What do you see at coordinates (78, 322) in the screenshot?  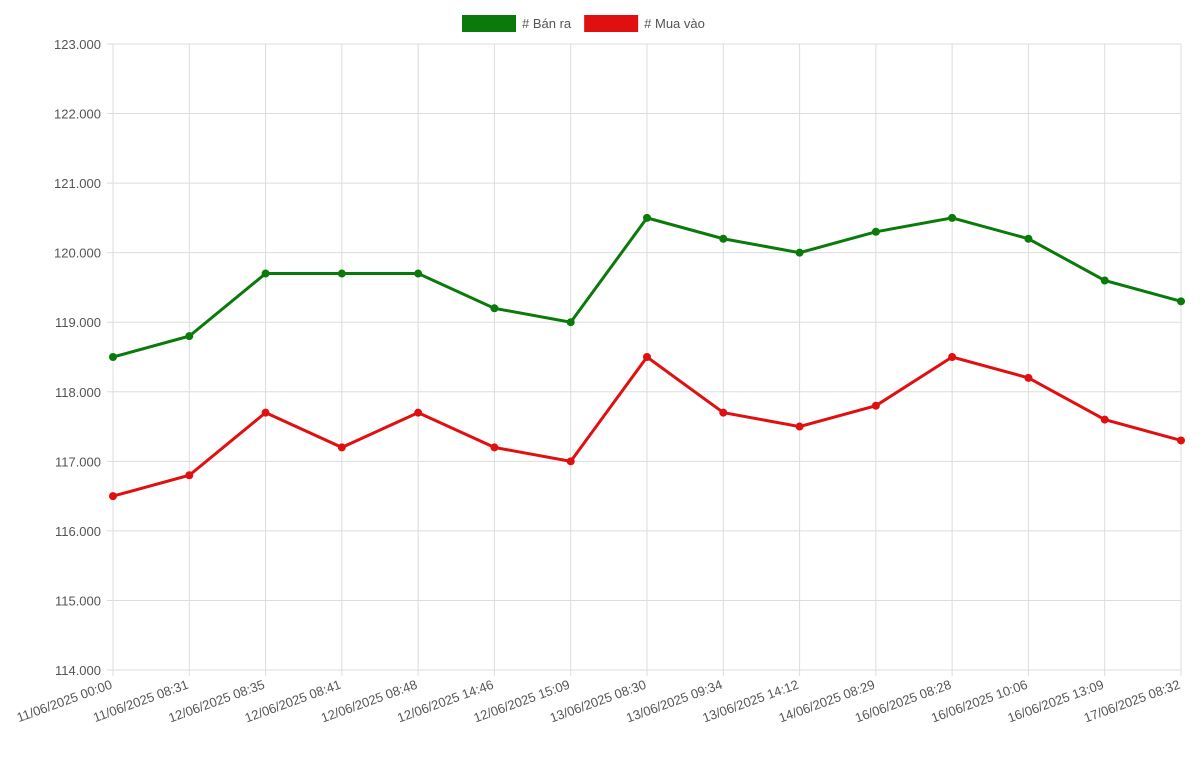 I see `y-tick-label: 119.000` at bounding box center [78, 322].